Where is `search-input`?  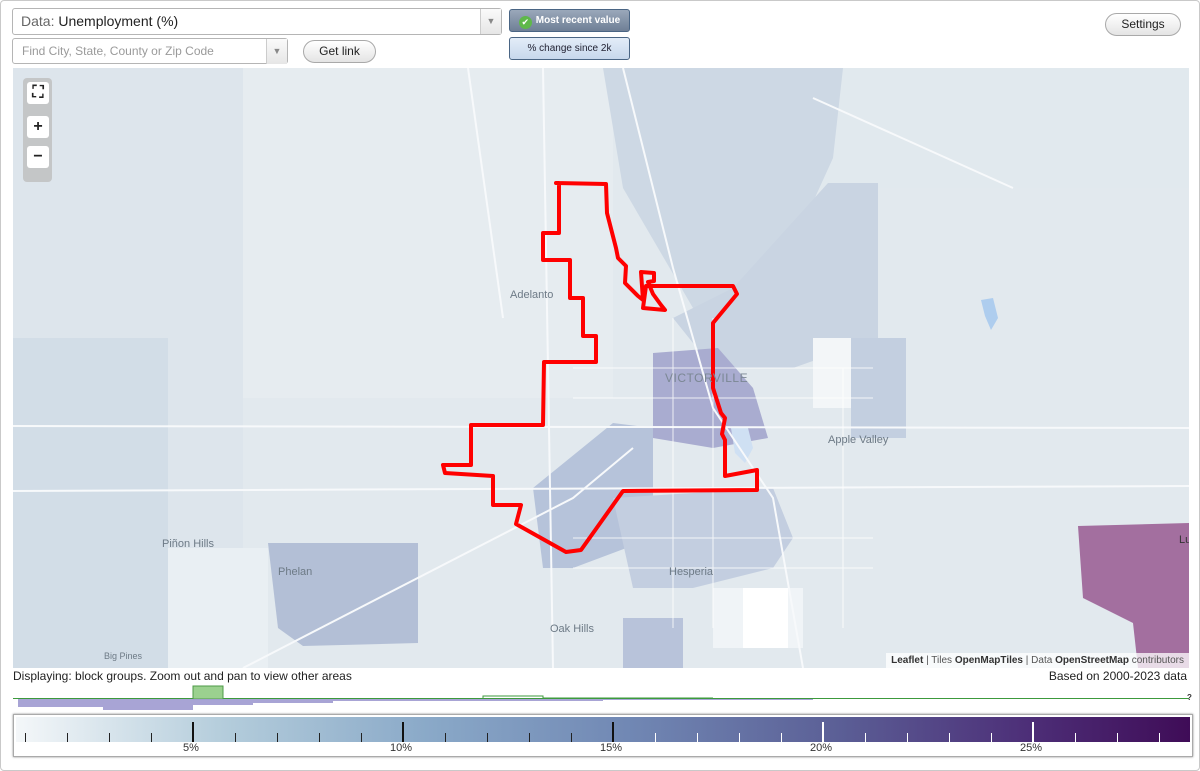 search-input is located at coordinates (138, 51).